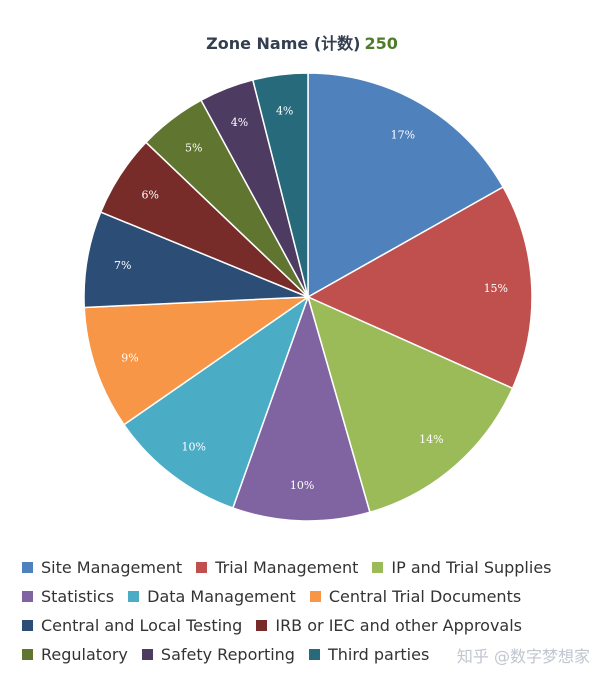 Image resolution: width=604 pixels, height=679 pixels. Describe the element at coordinates (471, 567) in the screenshot. I see `legend-label: IP and Trial Supplies` at that location.